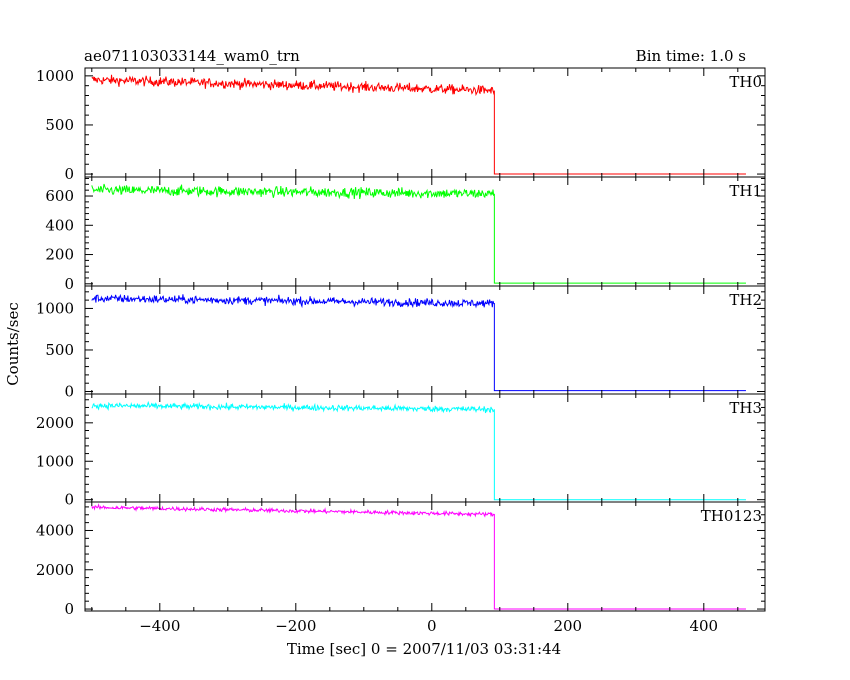 Image resolution: width=850 pixels, height=680 pixels. Describe the element at coordinates (55, 530) in the screenshot. I see `y-tick-label: 4000` at that location.